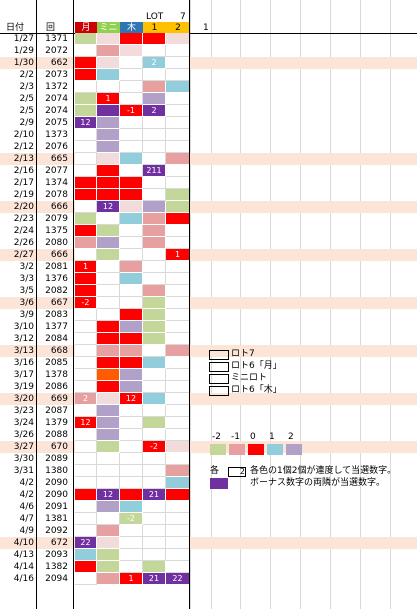 This screenshot has width=417, height=609. I want to click on date-cell: 3/5, so click(26, 291).